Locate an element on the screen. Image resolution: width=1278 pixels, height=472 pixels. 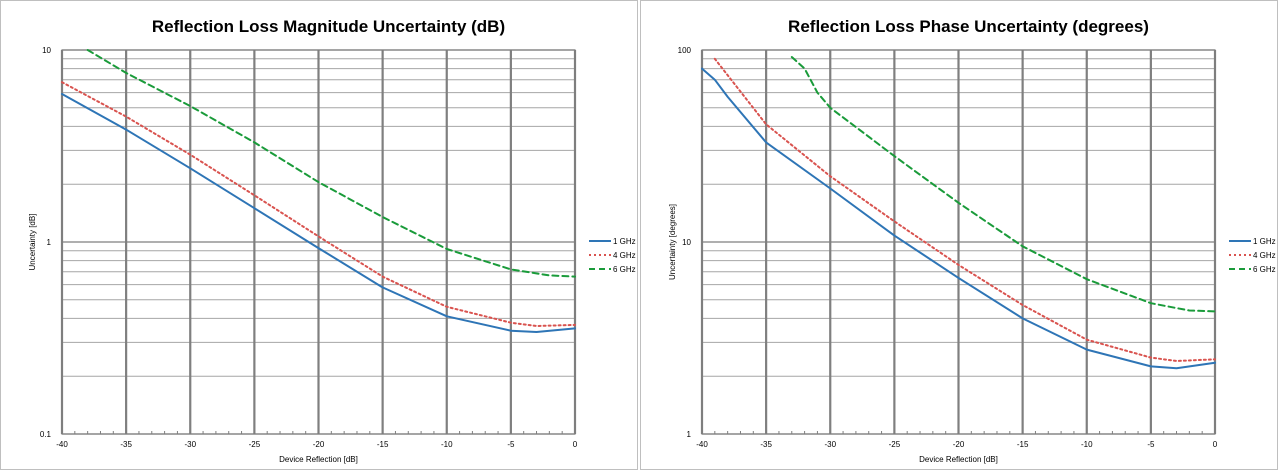
phase-x-tick-label: -5 is located at coordinates (1151, 444).